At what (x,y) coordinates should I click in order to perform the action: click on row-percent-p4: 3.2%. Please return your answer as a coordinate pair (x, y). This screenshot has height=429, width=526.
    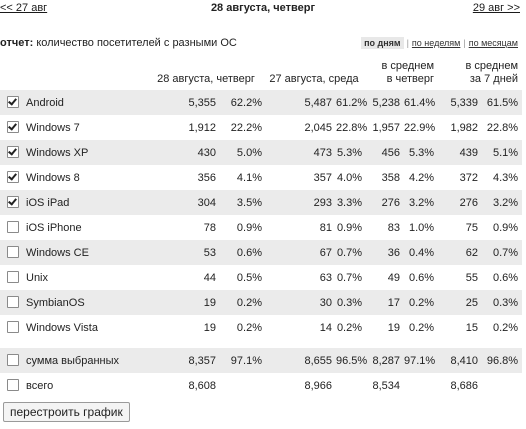
    Looking at the image, I should click on (502, 202).